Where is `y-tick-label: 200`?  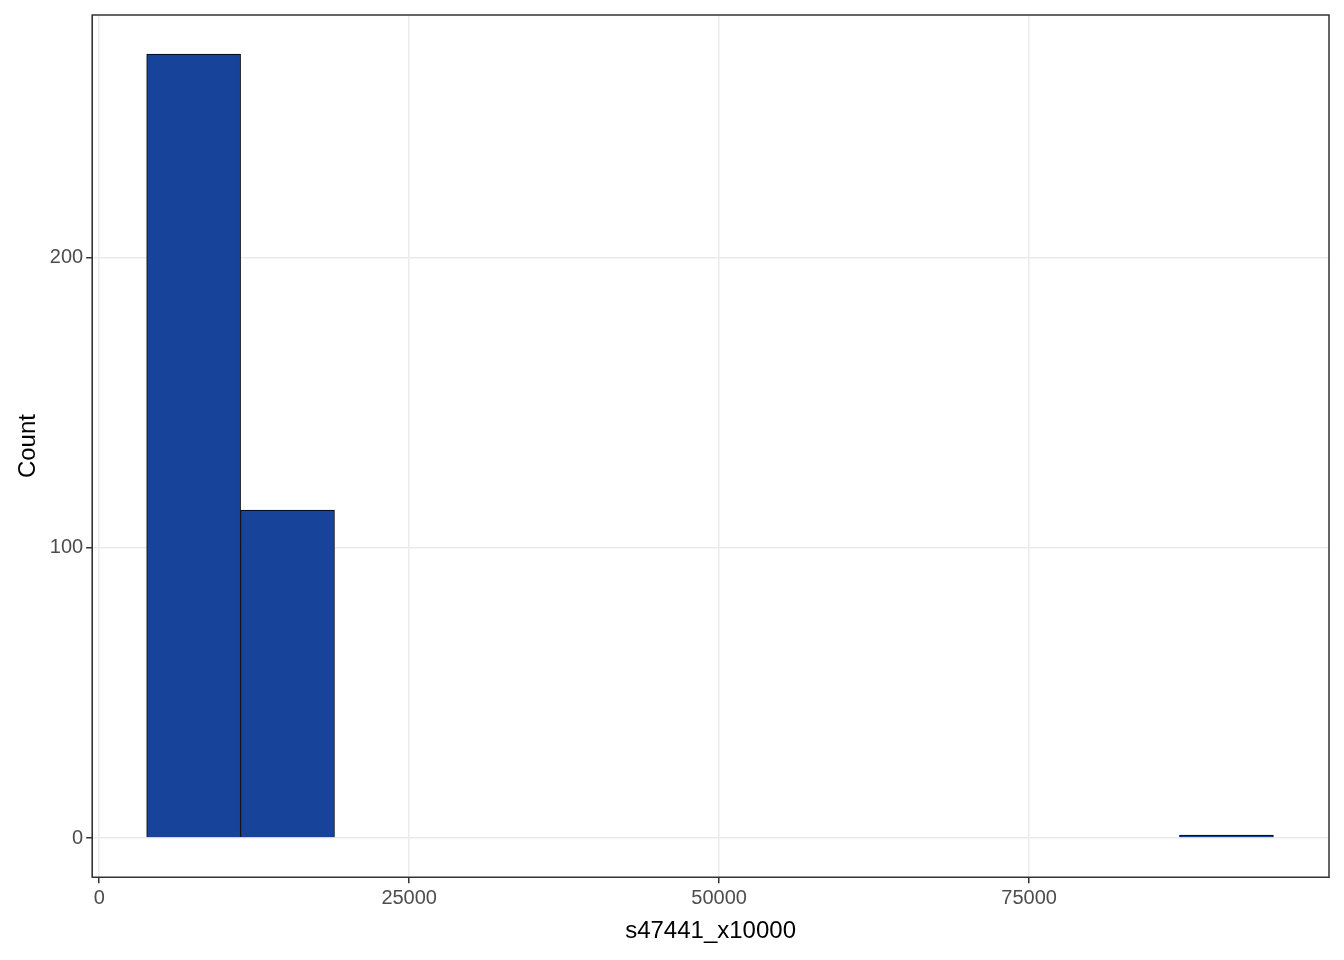 y-tick-label: 200 is located at coordinates (66, 255).